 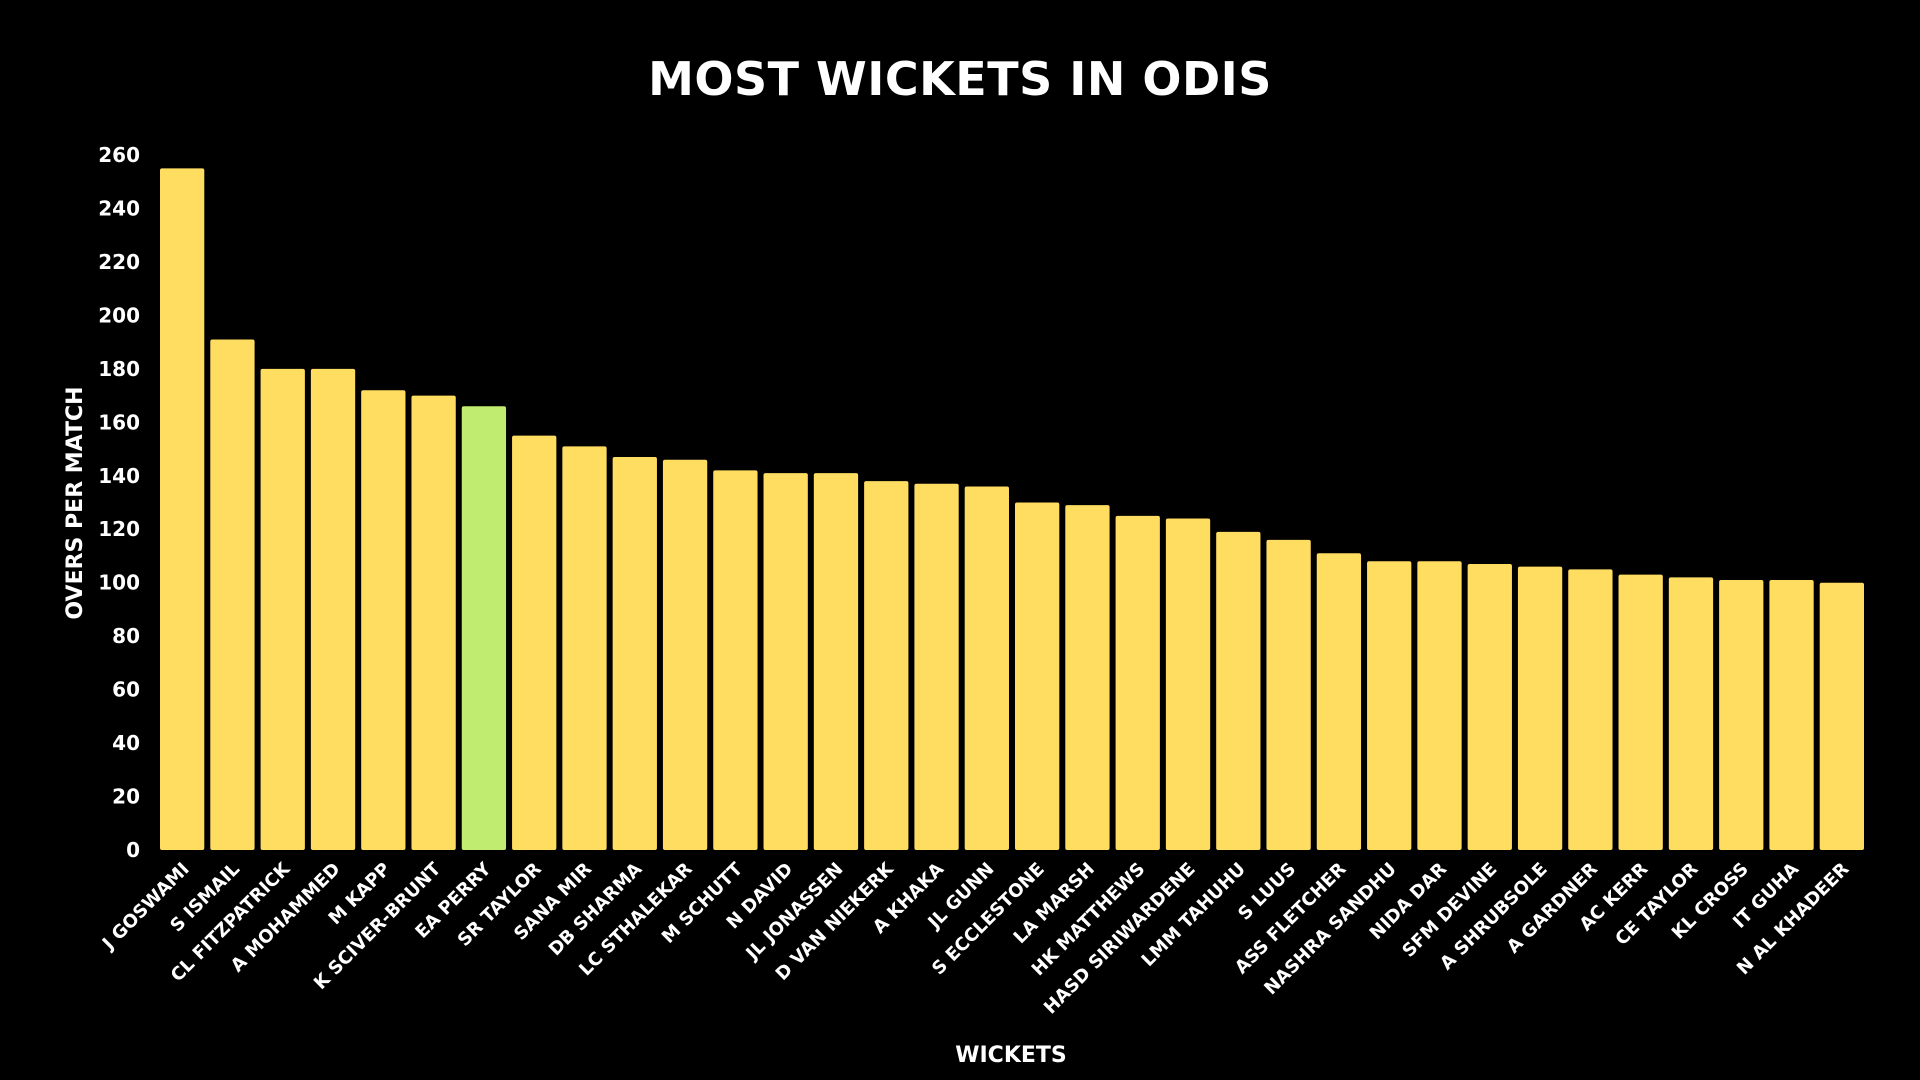 What do you see at coordinates (685, 654) in the screenshot?
I see `bar-lc-sthalekar` at bounding box center [685, 654].